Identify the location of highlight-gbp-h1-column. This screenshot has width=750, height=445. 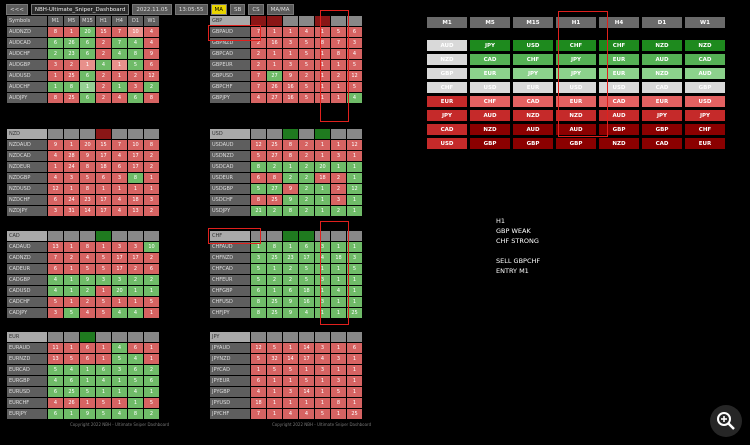
(334, 66).